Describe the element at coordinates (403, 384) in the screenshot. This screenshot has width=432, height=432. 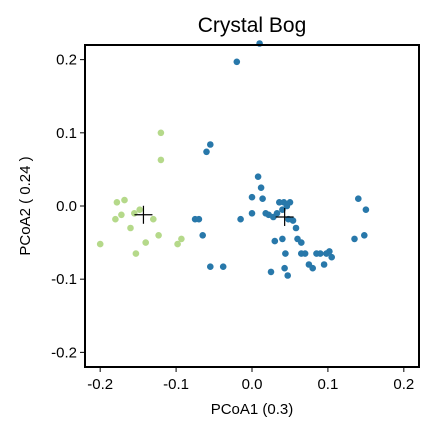
I see `x-tick-label: 0.2` at that location.